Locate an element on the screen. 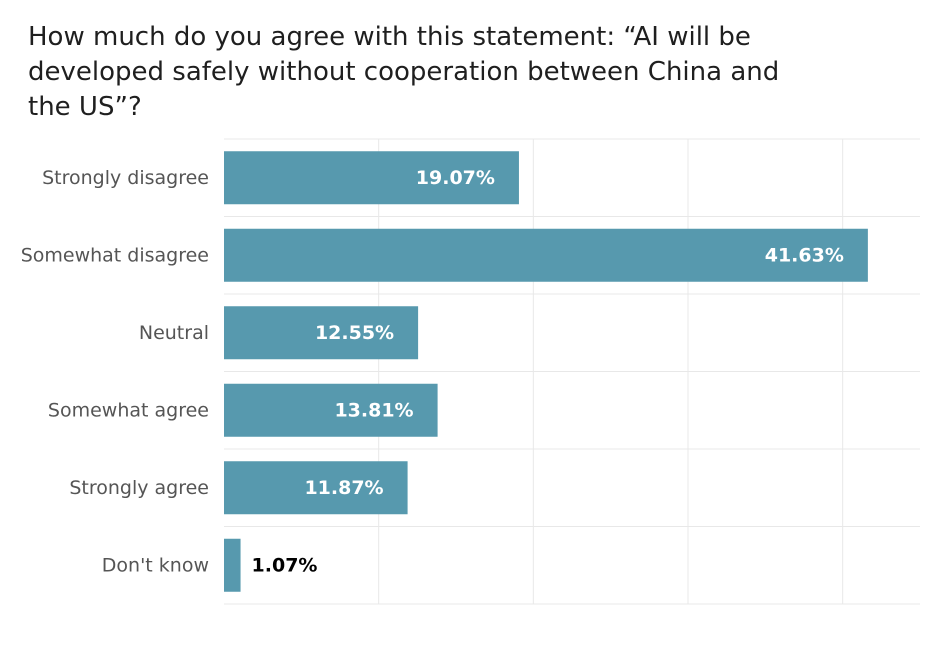 This screenshot has height=650, width=945. category-label: Neutral is located at coordinates (174, 333).